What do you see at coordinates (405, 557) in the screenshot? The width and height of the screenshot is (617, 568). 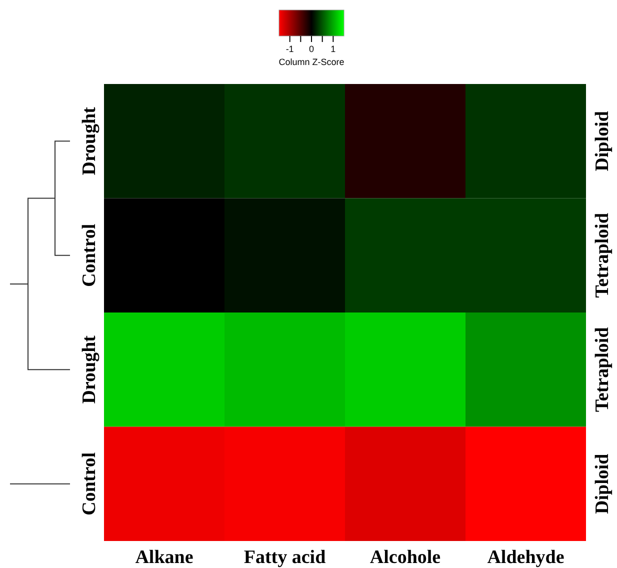 I see `x-tick-label: Alcohole` at bounding box center [405, 557].